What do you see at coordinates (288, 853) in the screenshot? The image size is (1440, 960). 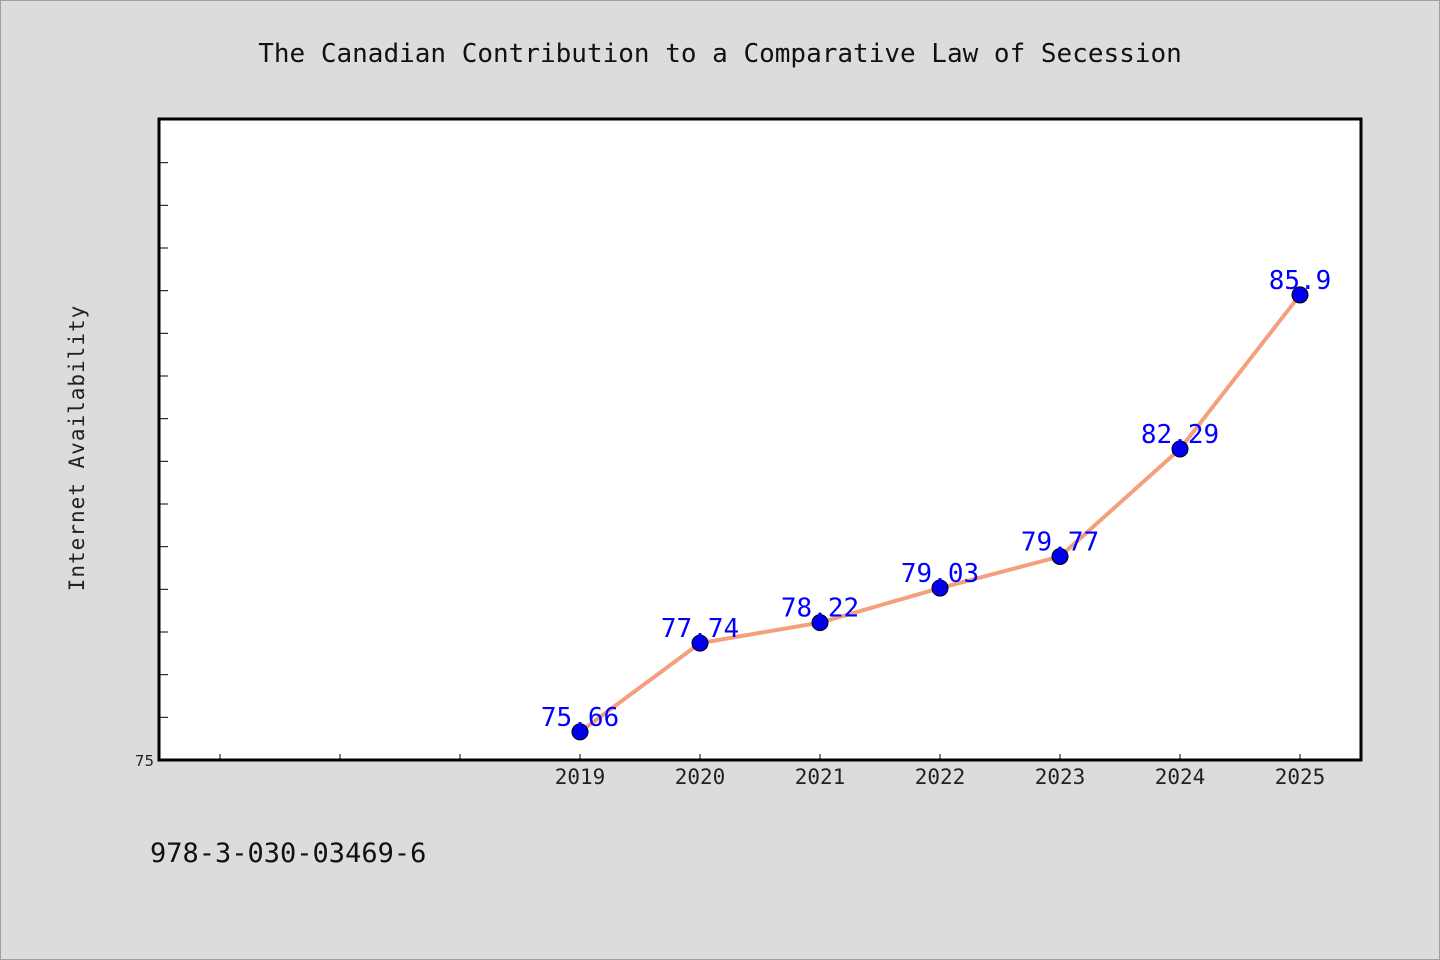 I see `footer-identifier: 978-3-030-03469-6` at bounding box center [288, 853].